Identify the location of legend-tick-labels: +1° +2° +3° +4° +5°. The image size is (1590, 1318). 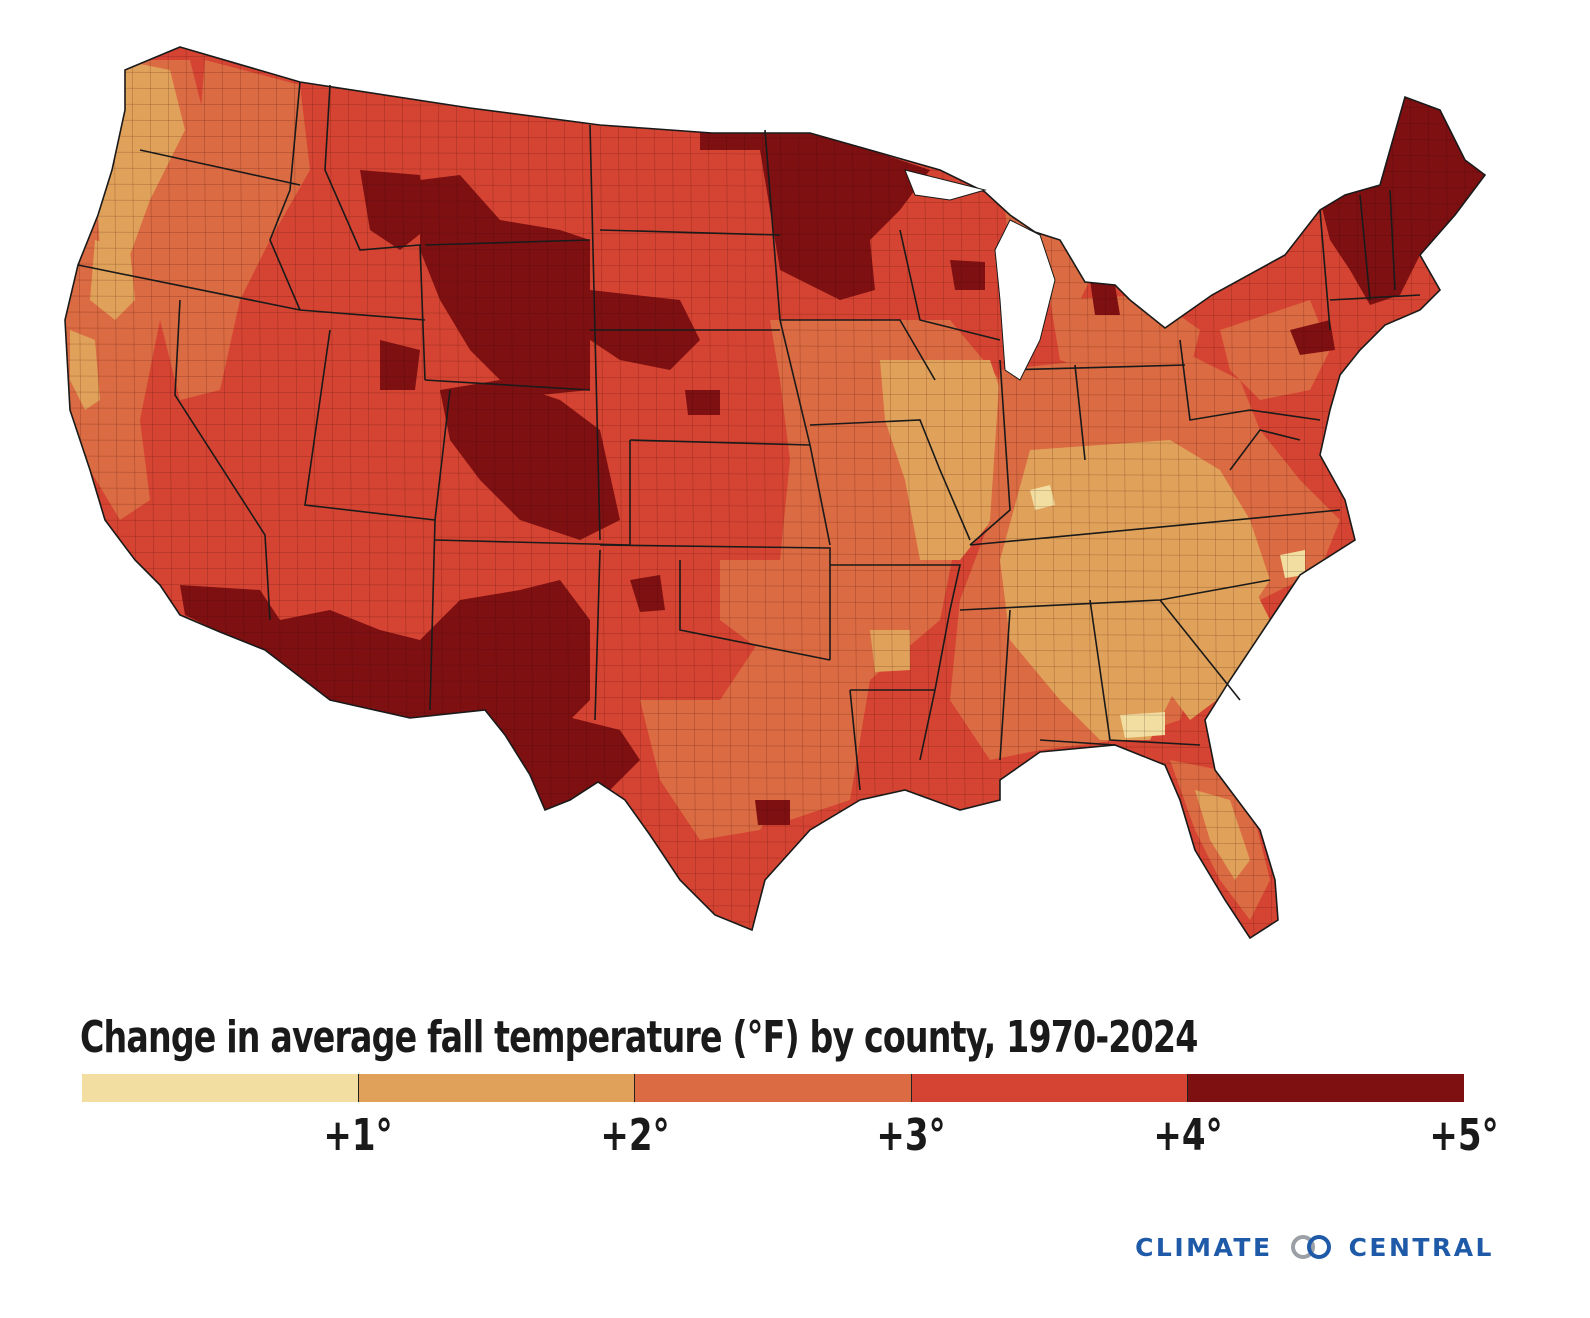
(790, 1140).